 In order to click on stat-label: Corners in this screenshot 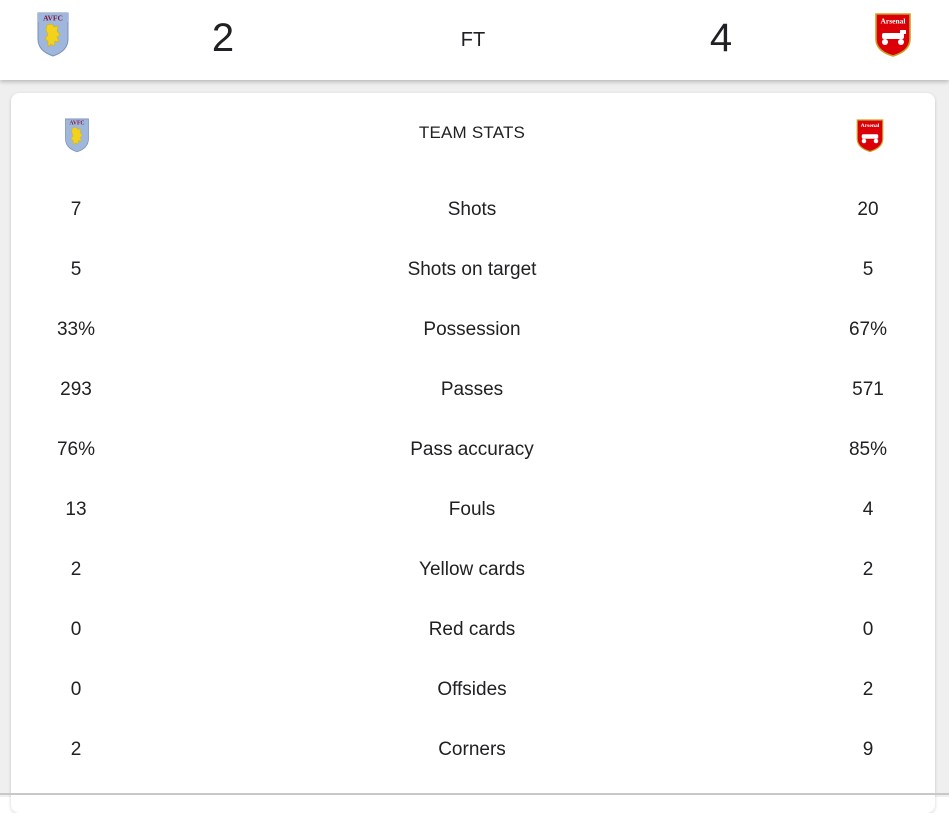, I will do `click(472, 749)`.